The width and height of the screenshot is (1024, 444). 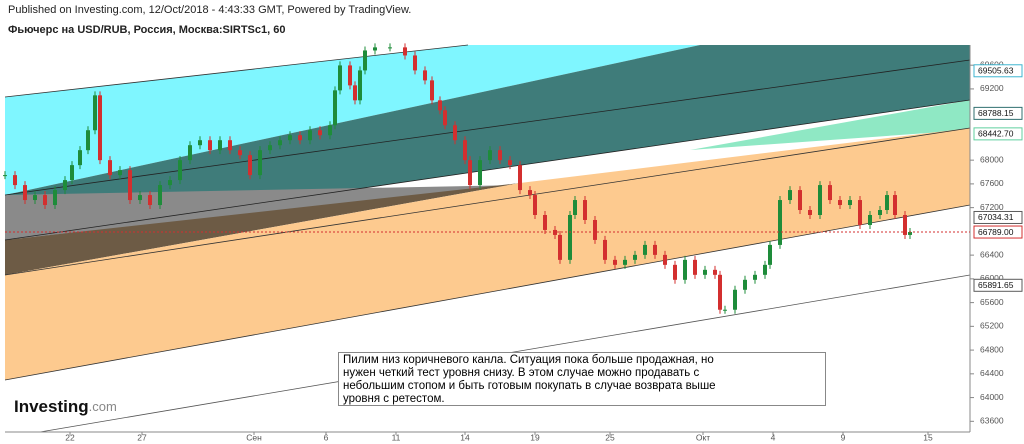 What do you see at coordinates (254, 437) in the screenshot?
I see `x-tick-label: Сен` at bounding box center [254, 437].